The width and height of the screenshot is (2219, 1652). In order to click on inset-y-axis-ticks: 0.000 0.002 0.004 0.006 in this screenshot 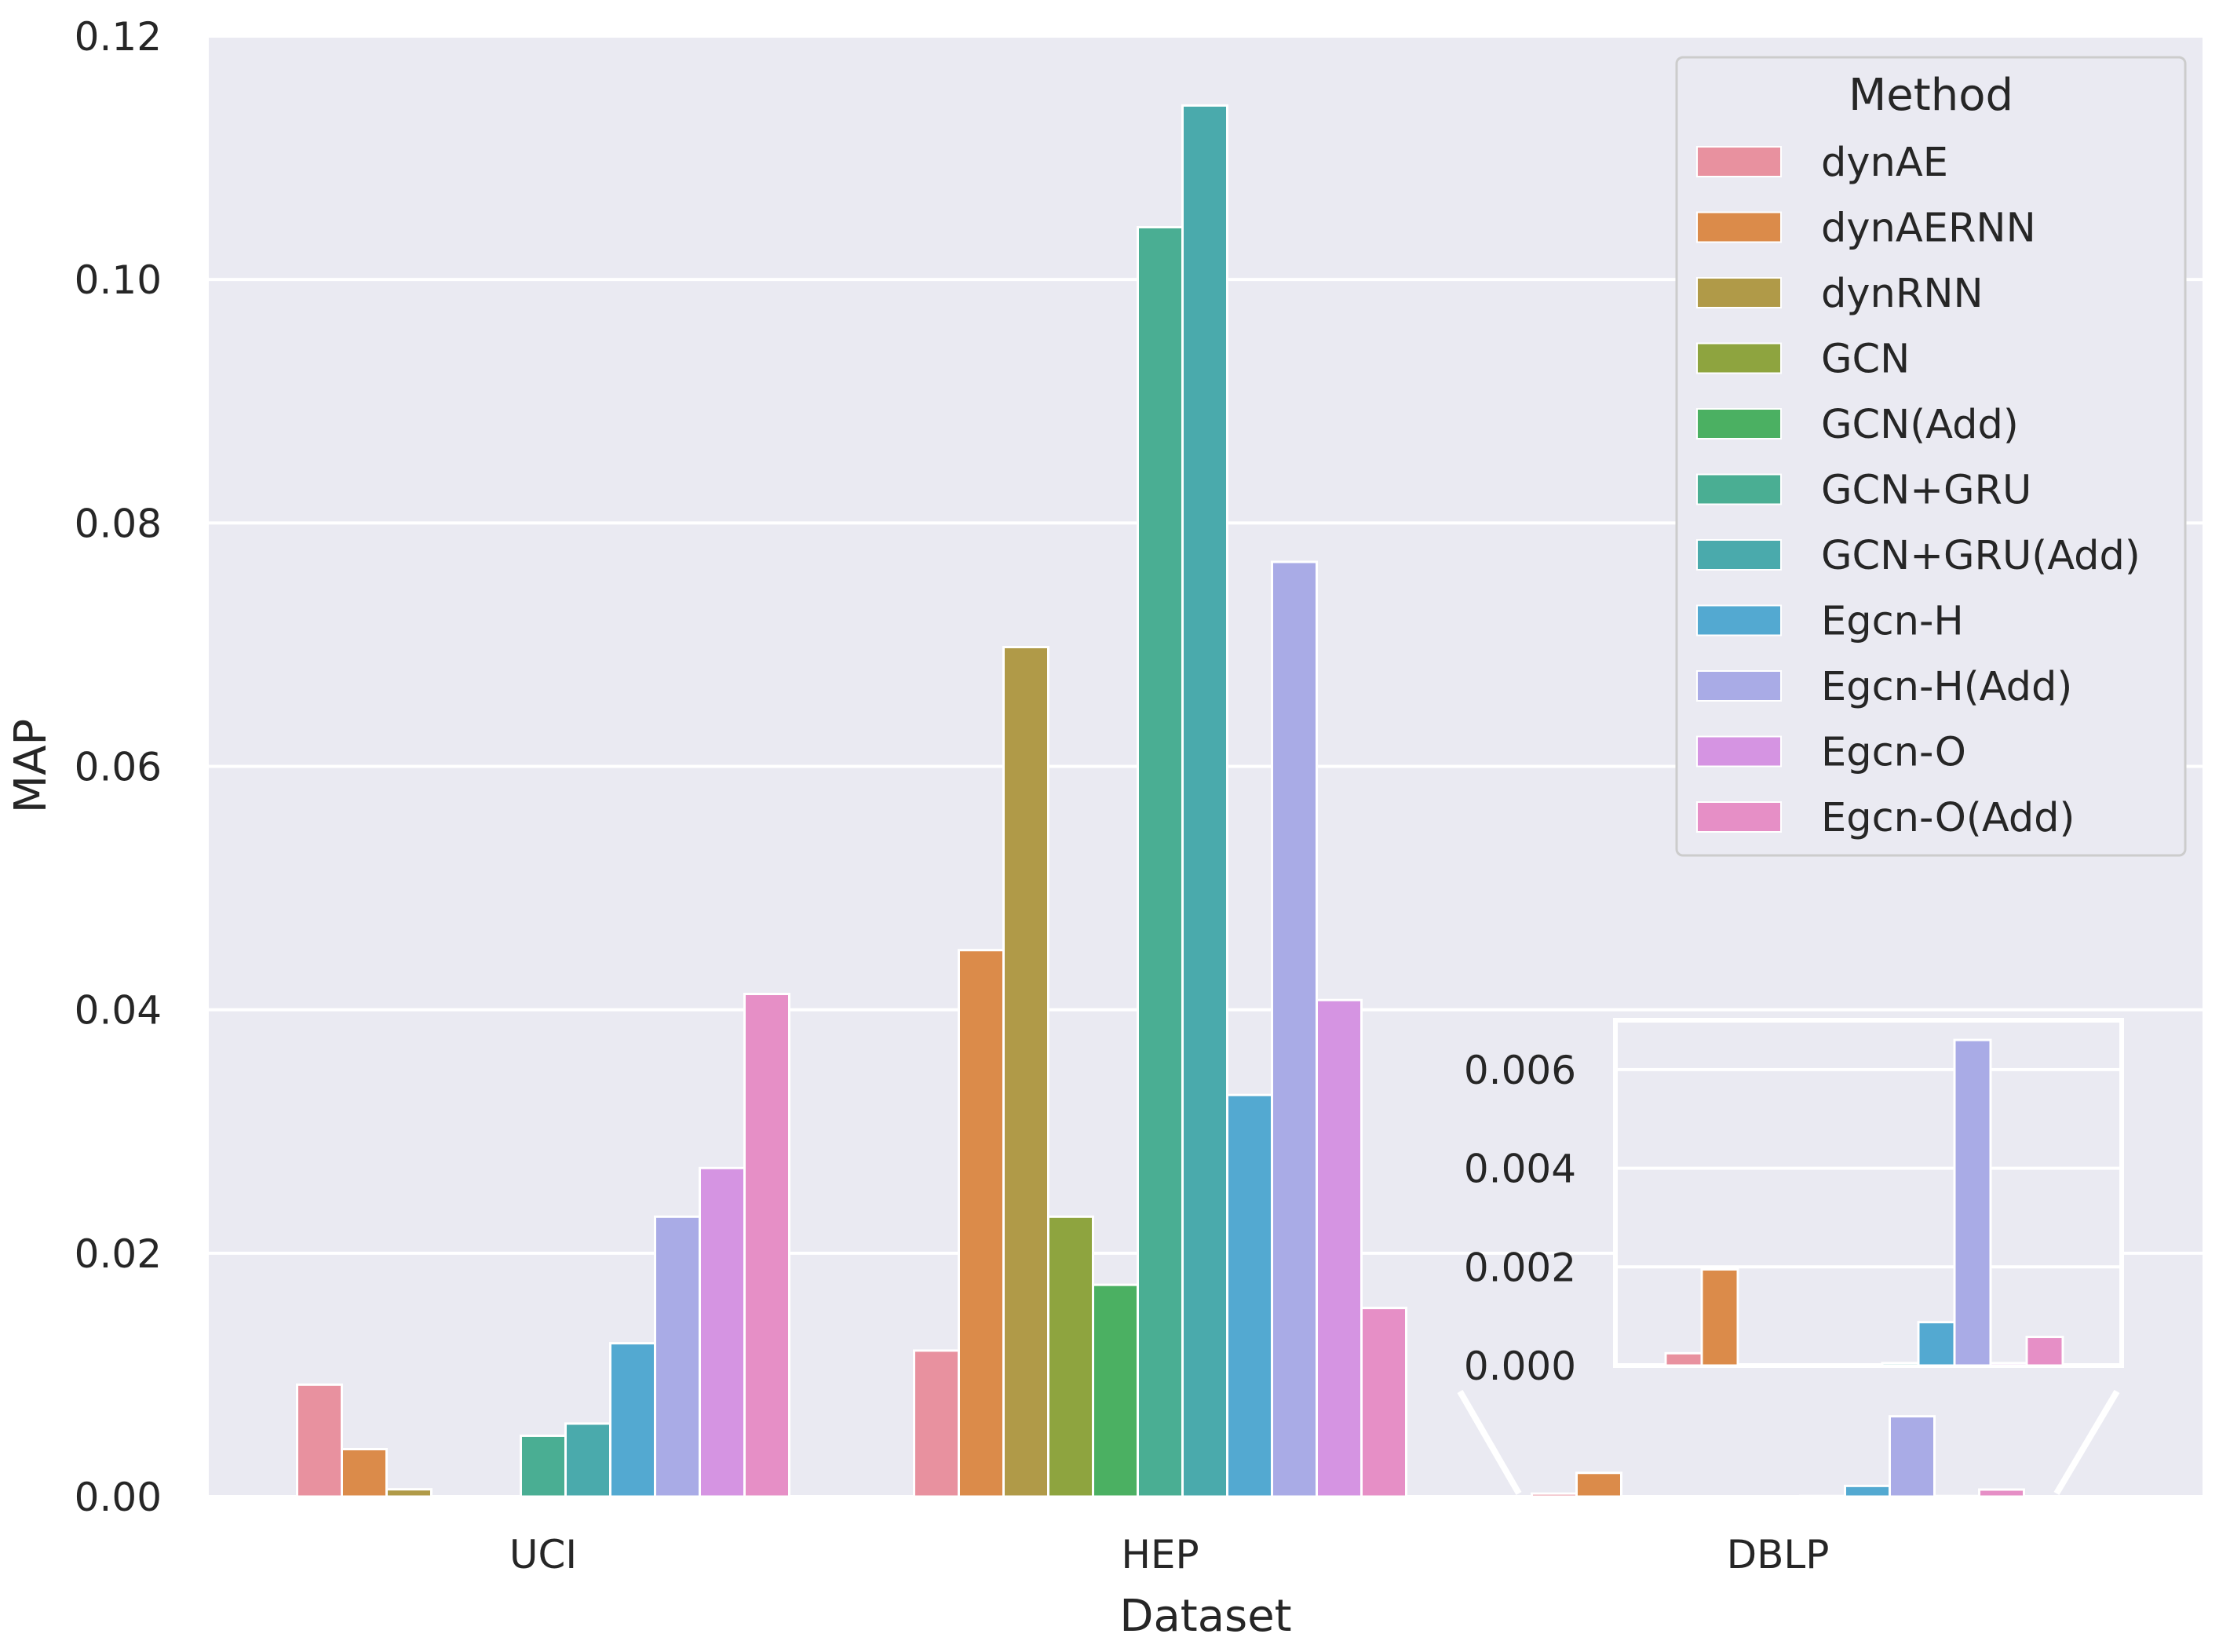, I will do `click(1520, 1218)`.